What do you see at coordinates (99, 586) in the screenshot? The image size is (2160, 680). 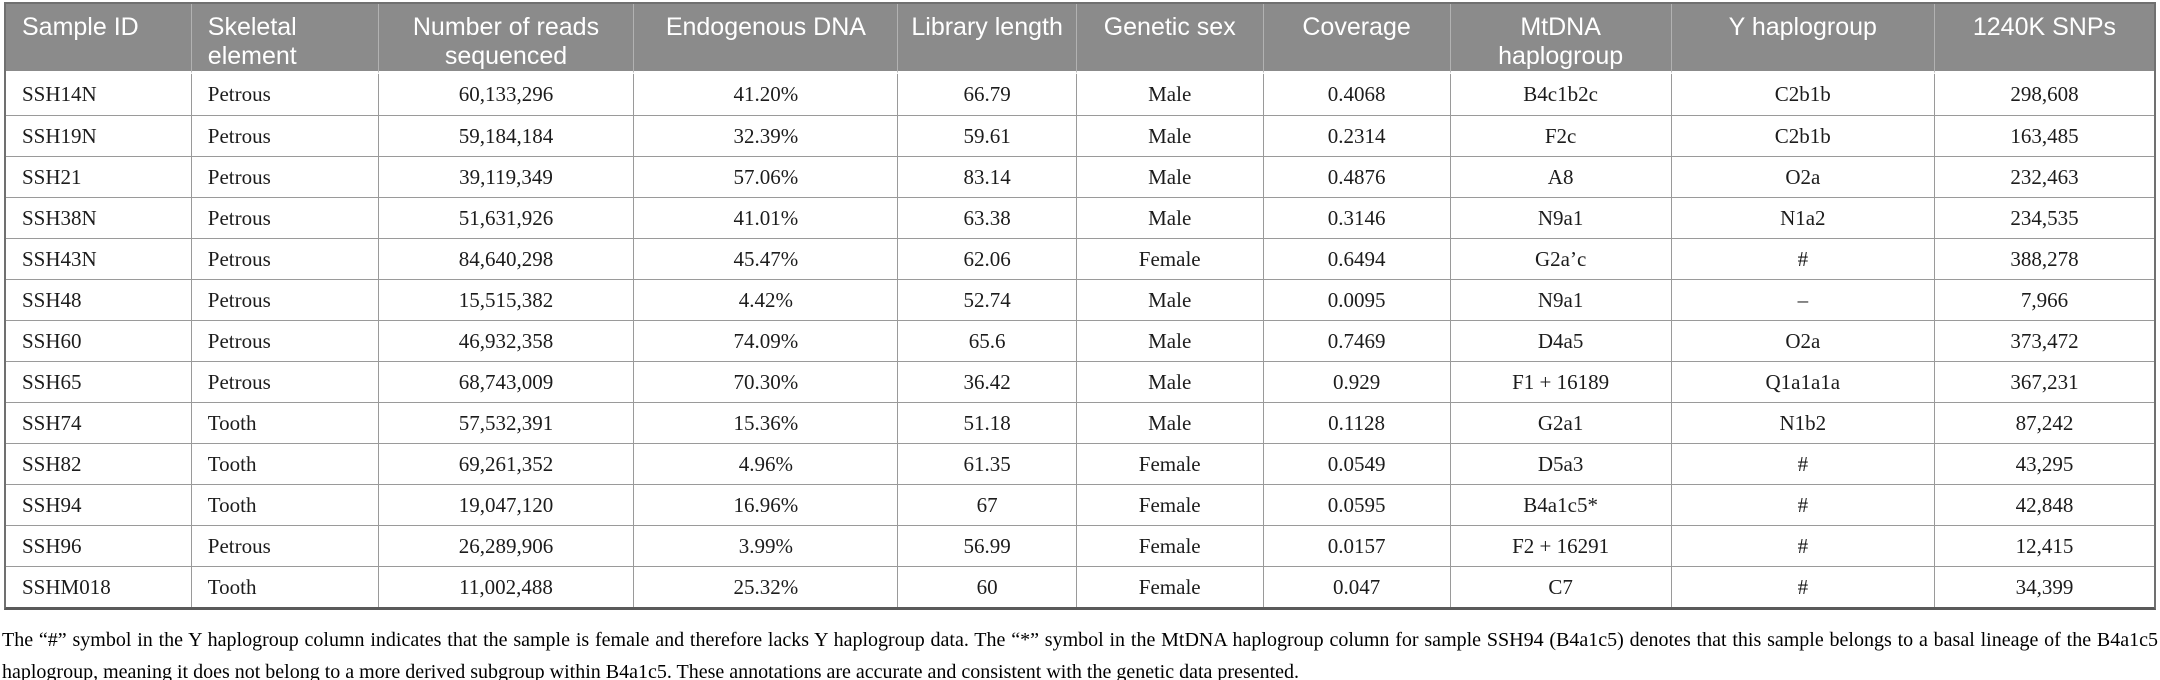 I see `cell-sample-id: SSHM018` at bounding box center [99, 586].